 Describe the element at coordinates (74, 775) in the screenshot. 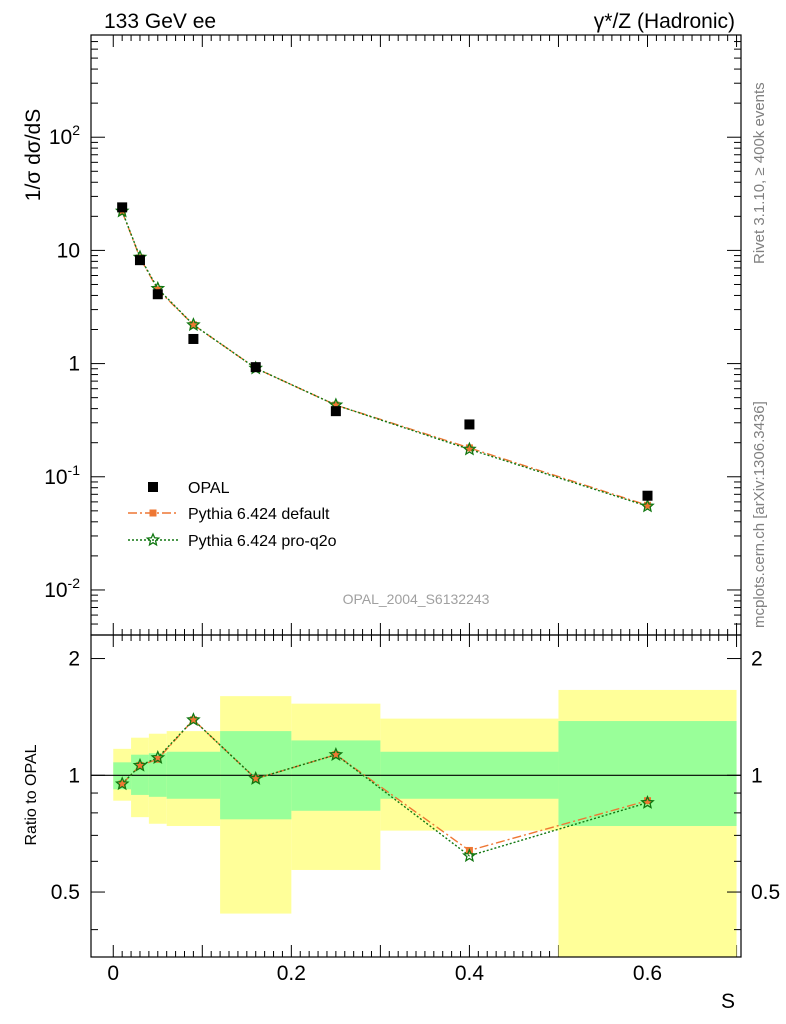

I see `ratio-y-tick-label: 1` at that location.